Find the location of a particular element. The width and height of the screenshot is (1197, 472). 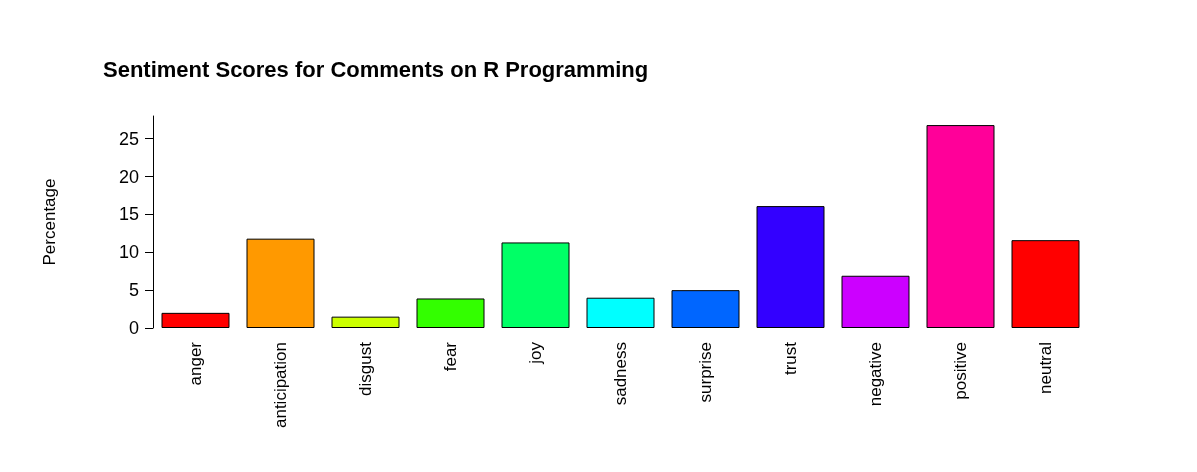

x-tick-label: negative is located at coordinates (875, 374).